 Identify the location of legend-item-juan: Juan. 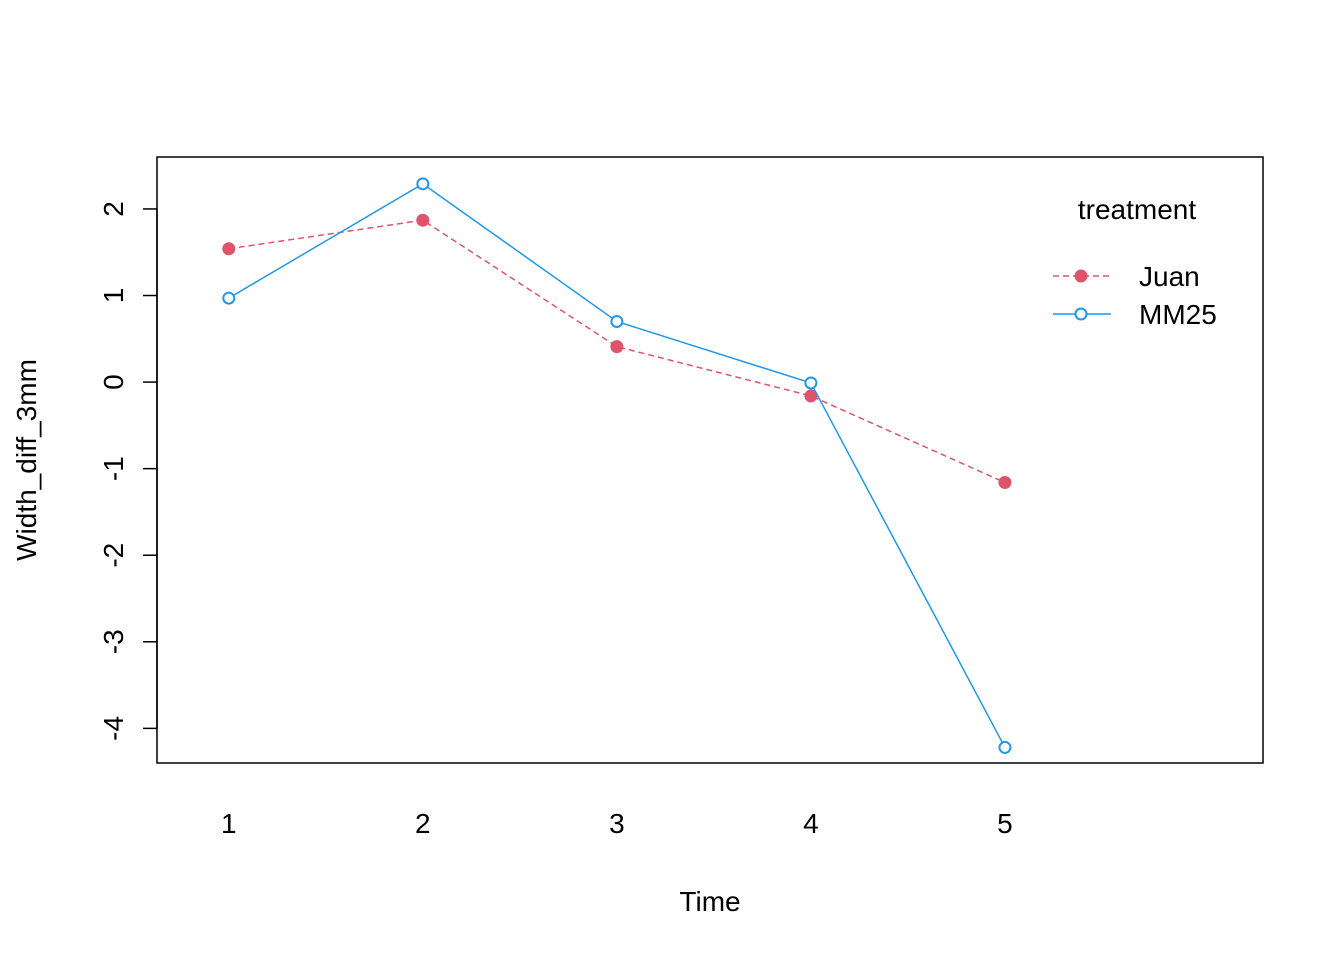
(1126, 276).